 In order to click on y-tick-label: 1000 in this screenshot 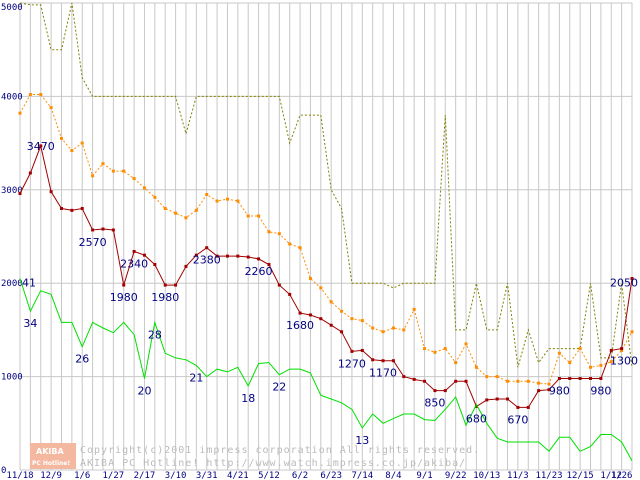, I will do `click(12, 378)`.